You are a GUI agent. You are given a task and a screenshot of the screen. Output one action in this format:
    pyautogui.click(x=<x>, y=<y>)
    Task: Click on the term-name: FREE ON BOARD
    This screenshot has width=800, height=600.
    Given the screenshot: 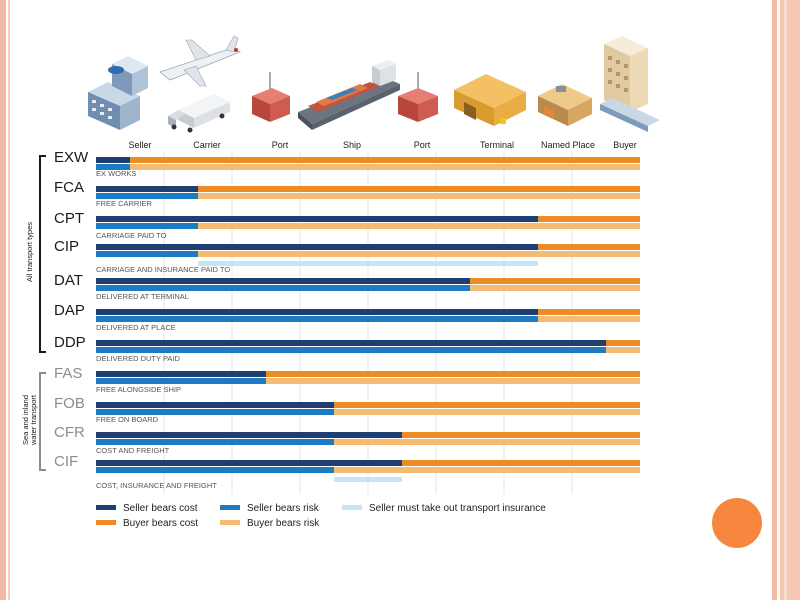 What is the action you would take?
    pyautogui.click(x=127, y=419)
    